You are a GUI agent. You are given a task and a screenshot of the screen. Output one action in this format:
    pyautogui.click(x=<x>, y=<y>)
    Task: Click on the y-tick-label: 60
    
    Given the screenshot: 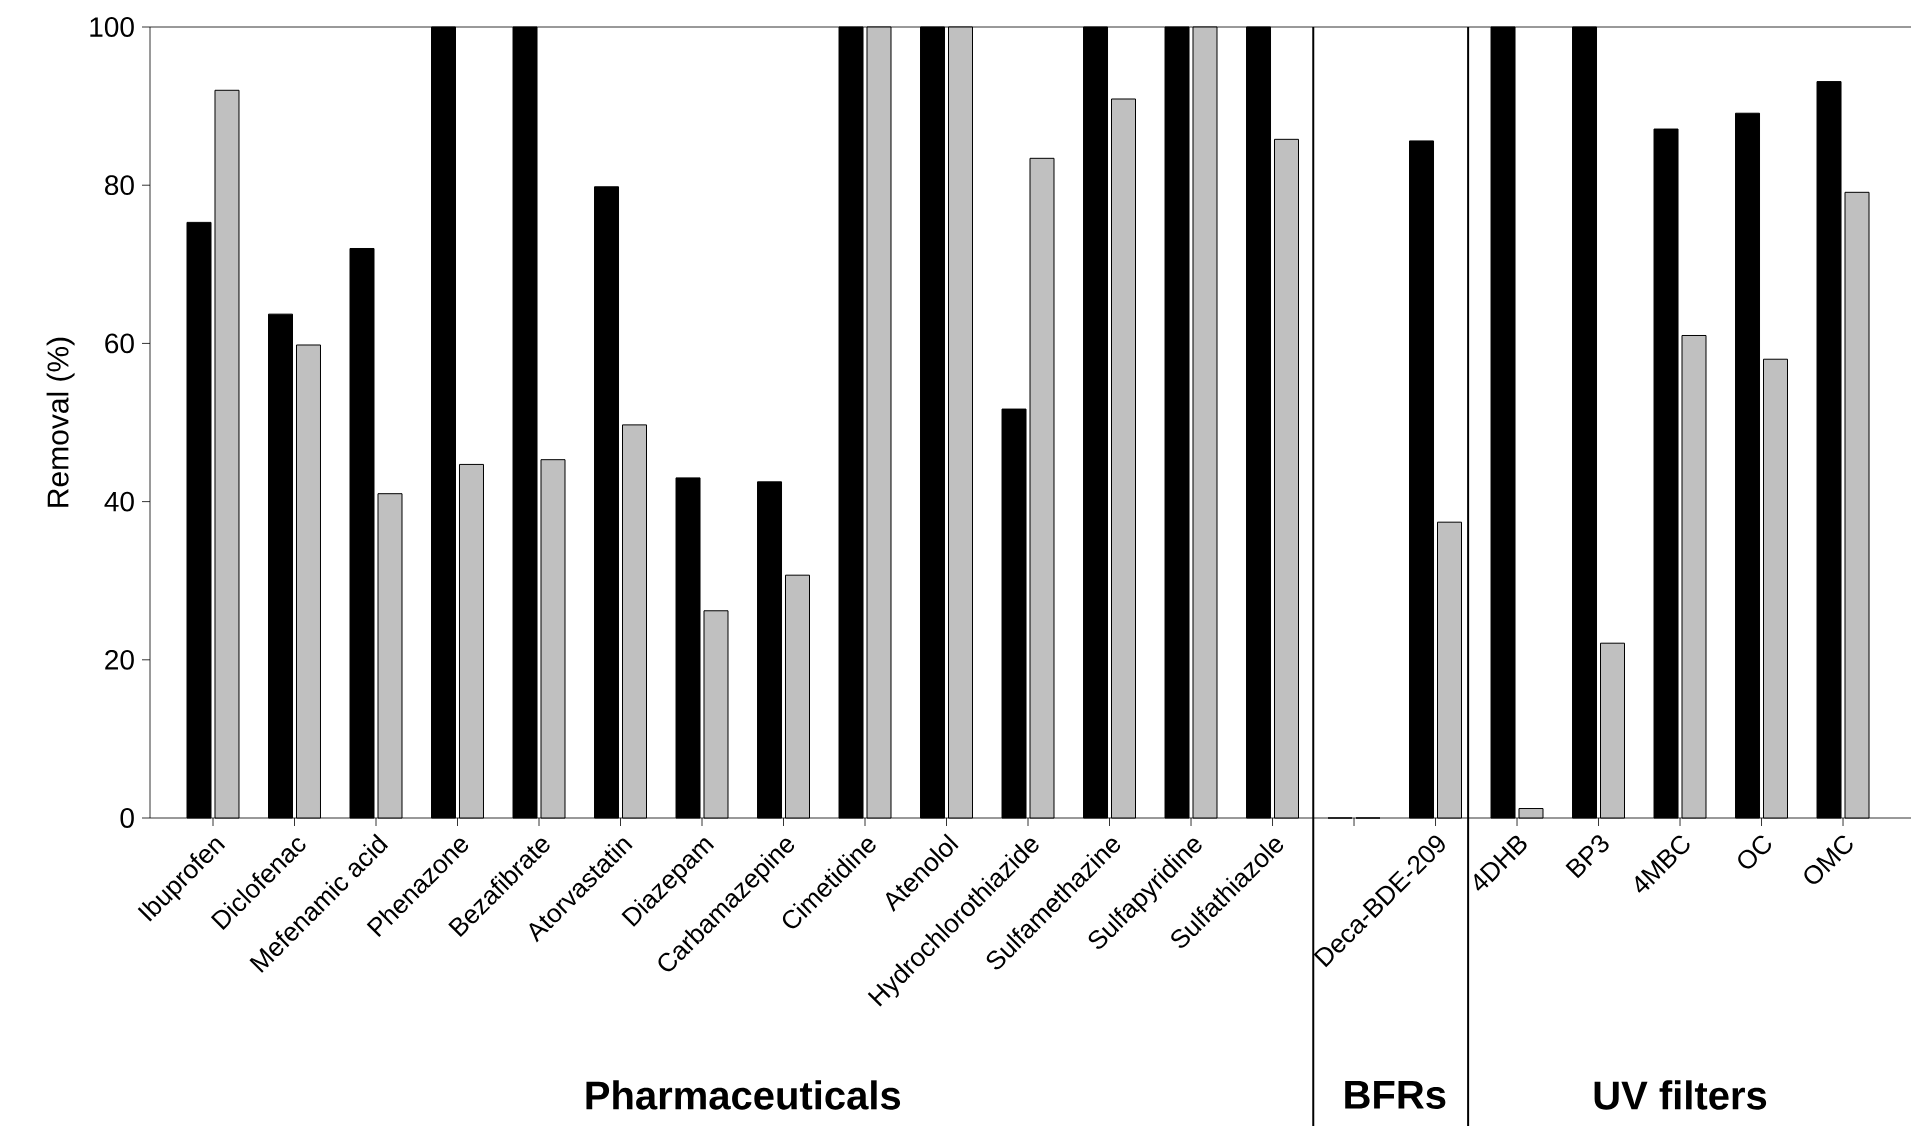 What is the action you would take?
    pyautogui.click(x=119, y=343)
    